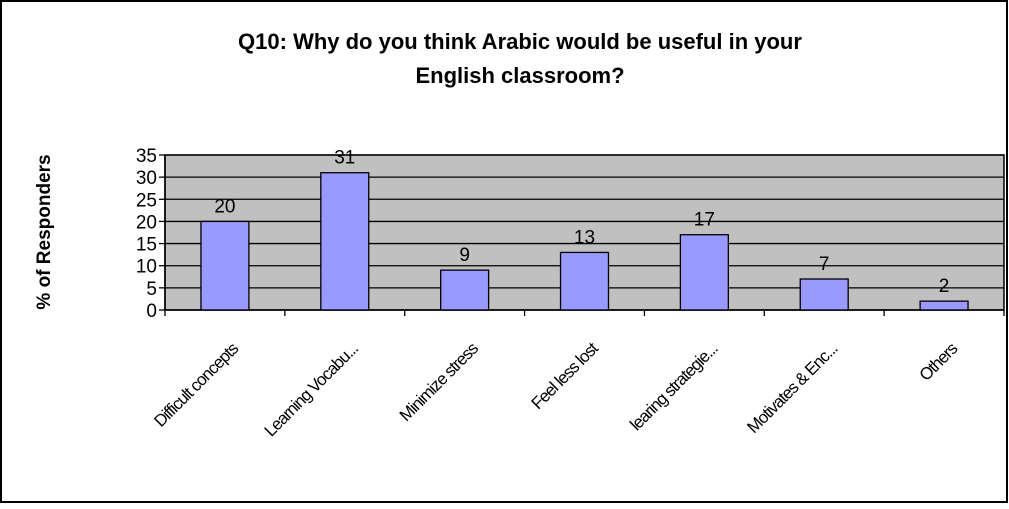 The width and height of the screenshot is (1009, 509). What do you see at coordinates (704, 220) in the screenshot?
I see `data-label-4: 17` at bounding box center [704, 220].